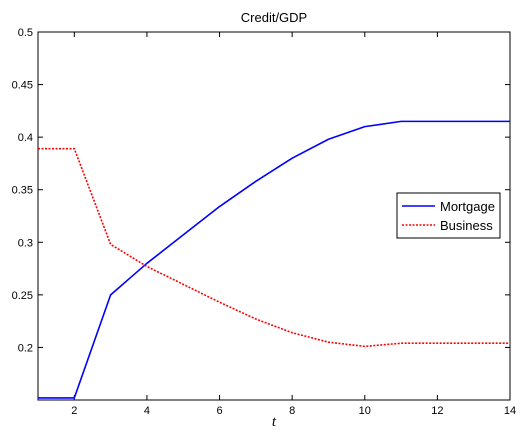  What do you see at coordinates (467, 206) in the screenshot?
I see `legend-label-mortgage: Mortgage` at bounding box center [467, 206].